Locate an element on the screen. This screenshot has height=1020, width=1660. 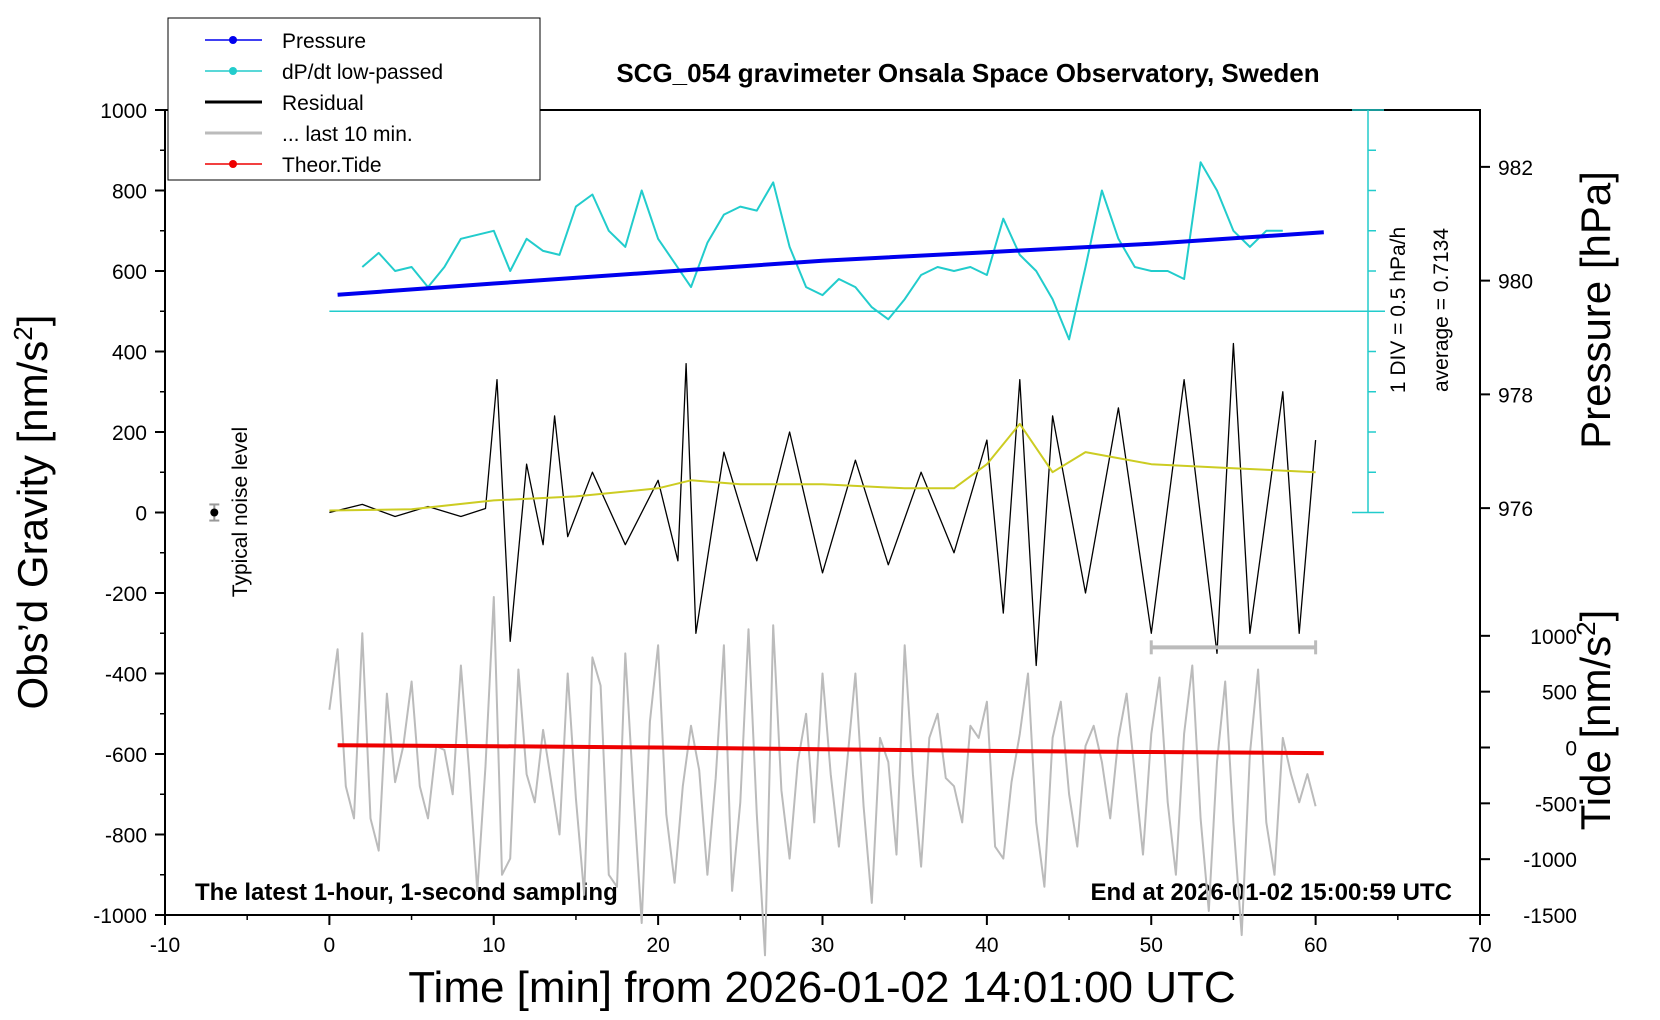
scale-div-label: 1 DIV = 0.5 hPa/h is located at coordinates (1398, 310).